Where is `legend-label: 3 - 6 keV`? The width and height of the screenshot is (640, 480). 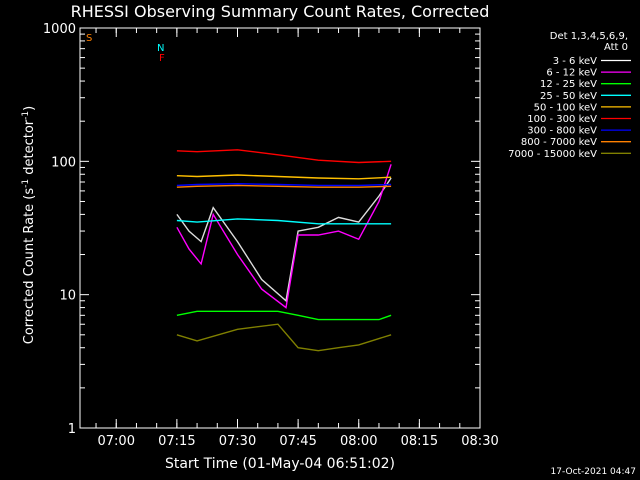 legend-label: 3 - 6 keV is located at coordinates (575, 61).